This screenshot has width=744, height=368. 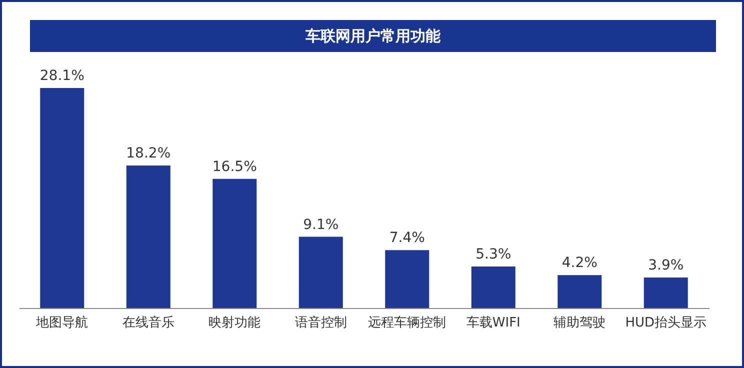 What do you see at coordinates (666, 265) in the screenshot?
I see `data-label: 3.9%` at bounding box center [666, 265].